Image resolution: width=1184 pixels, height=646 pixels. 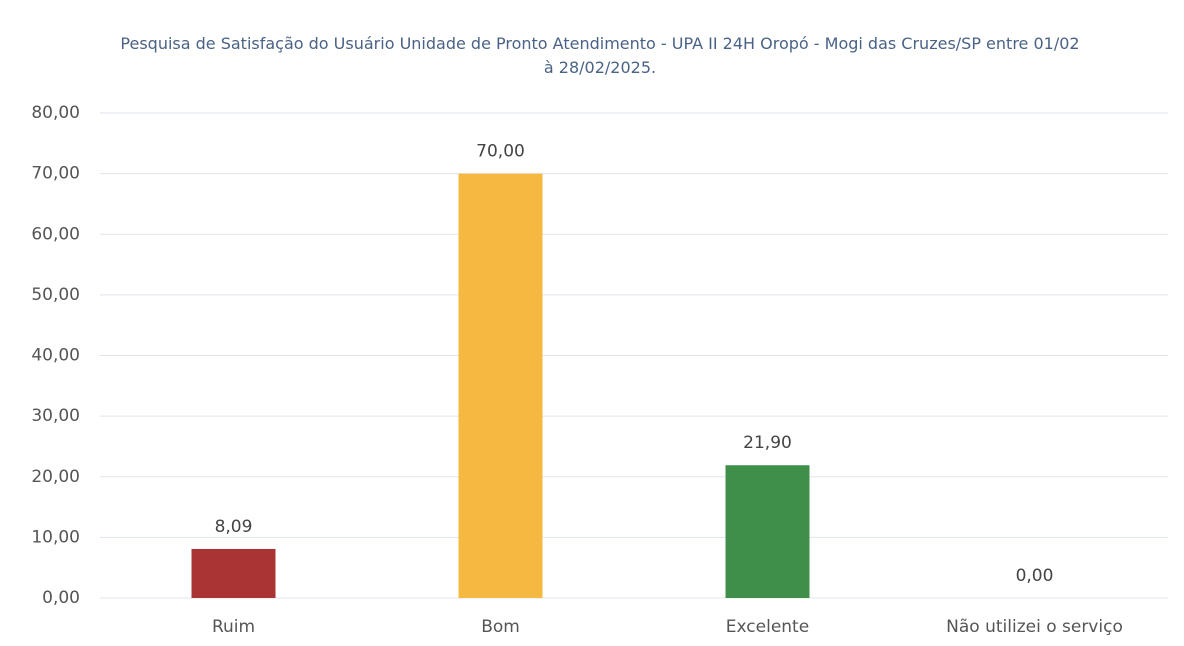 What do you see at coordinates (55, 234) in the screenshot?
I see `y-tick-label: 60,00` at bounding box center [55, 234].